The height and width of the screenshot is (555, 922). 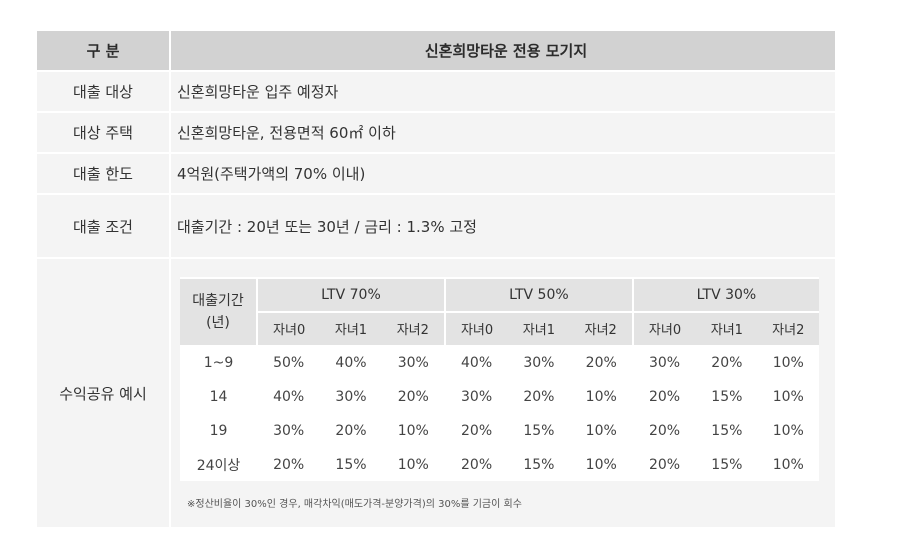 What do you see at coordinates (219, 311) in the screenshot?
I see `period-header: 대출기간 (년)` at bounding box center [219, 311].